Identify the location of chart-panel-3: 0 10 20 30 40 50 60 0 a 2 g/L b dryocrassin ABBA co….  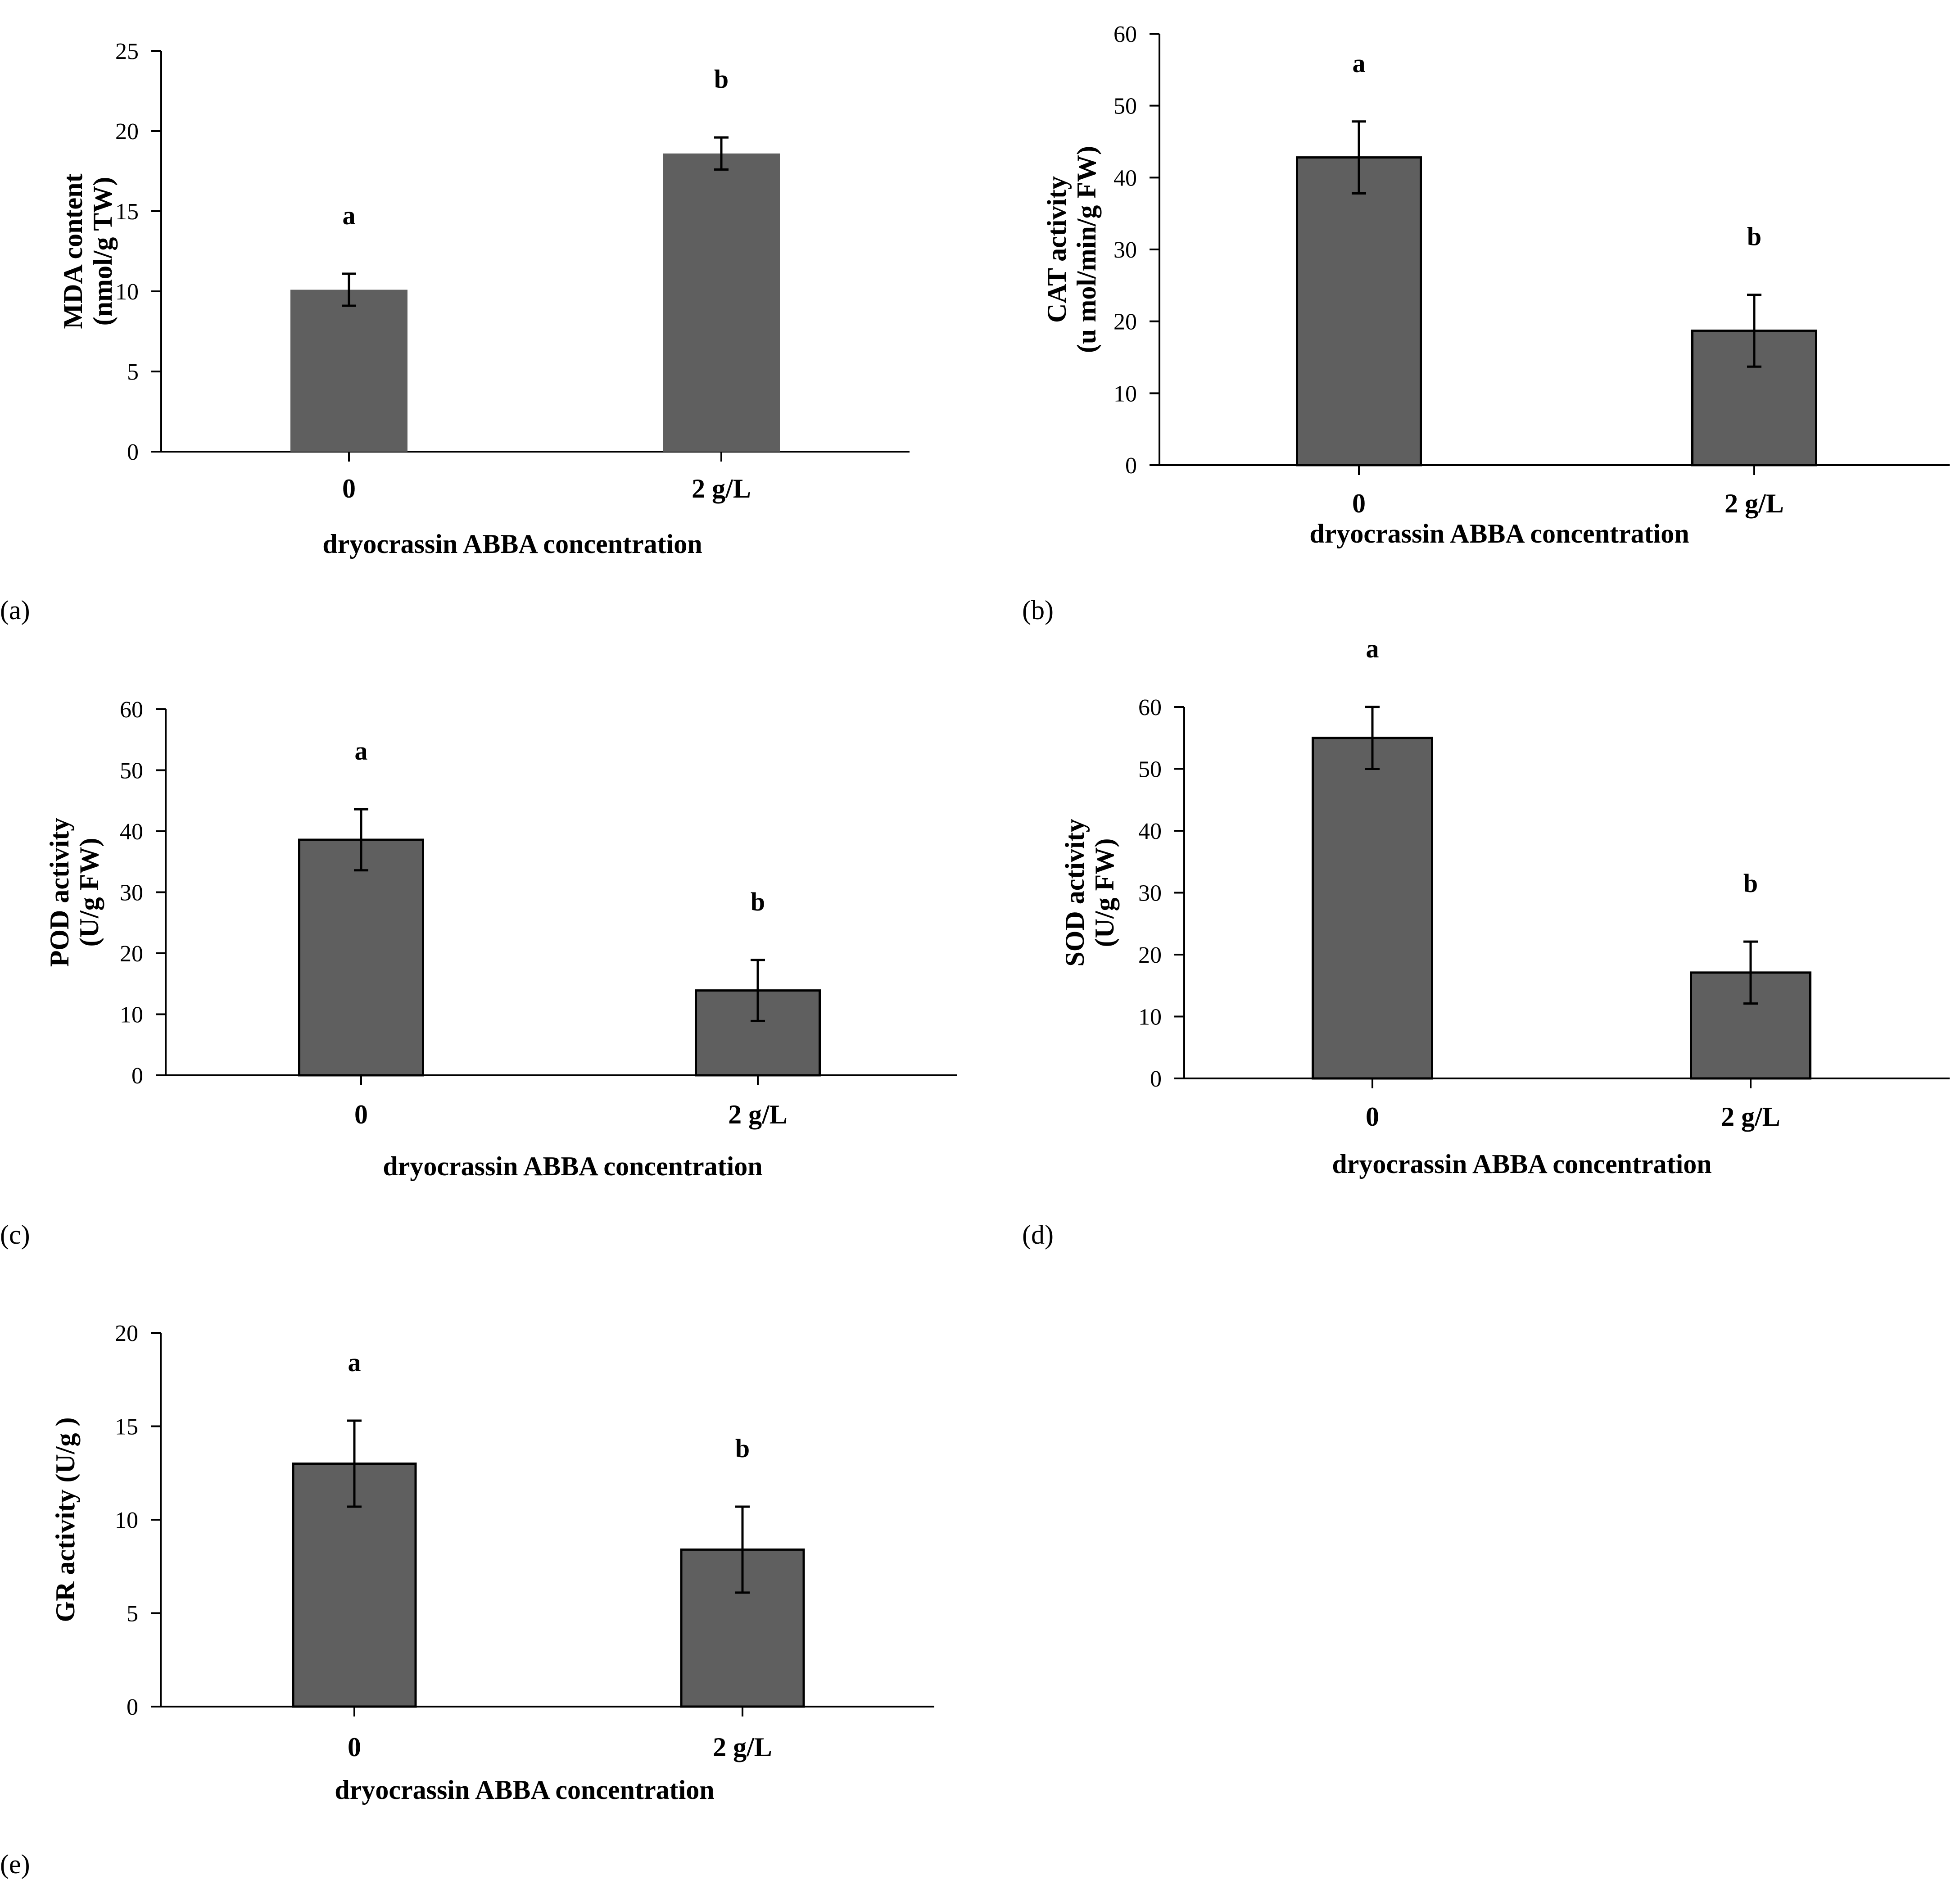
(479, 973).